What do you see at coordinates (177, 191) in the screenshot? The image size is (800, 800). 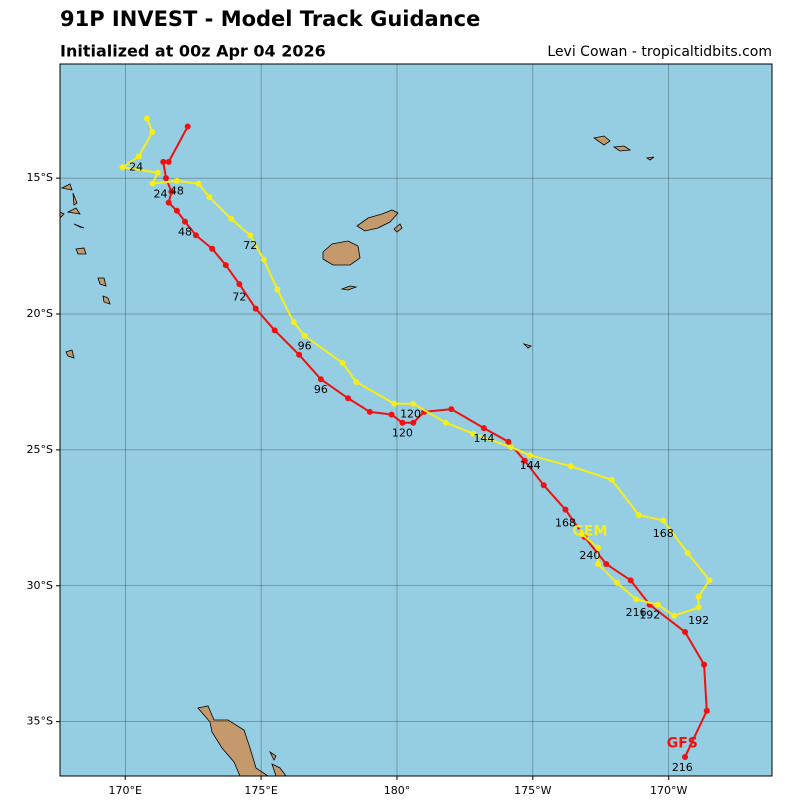 I see `hour-label: 48` at bounding box center [177, 191].